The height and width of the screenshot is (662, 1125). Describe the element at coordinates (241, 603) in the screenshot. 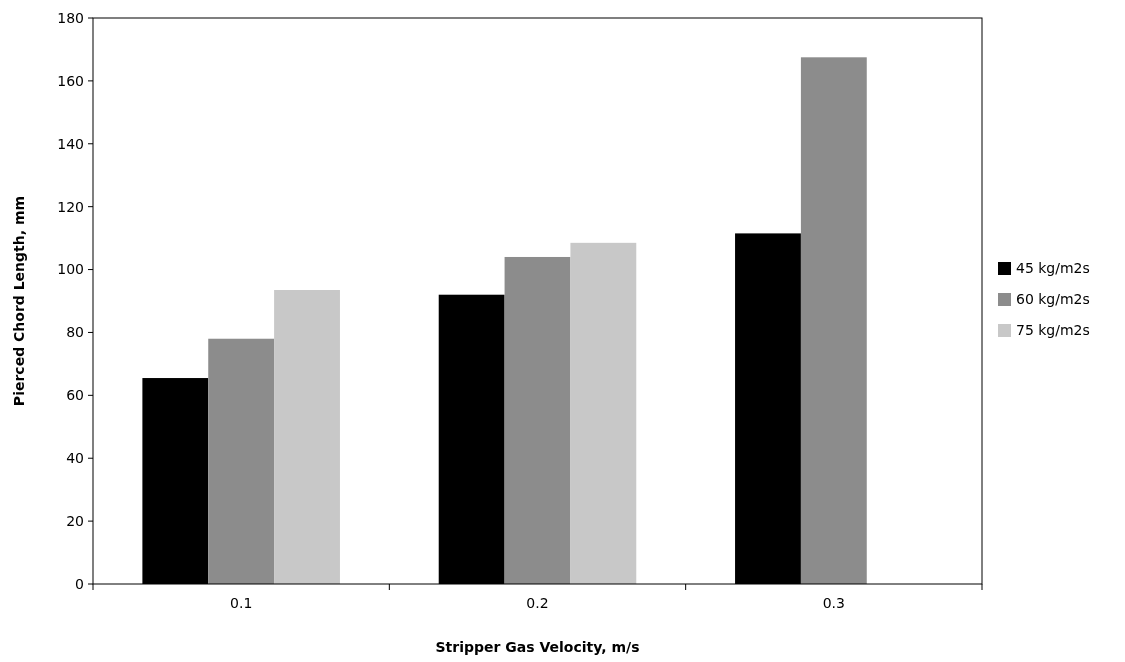

I see `x-tick-label: 0.1` at that location.